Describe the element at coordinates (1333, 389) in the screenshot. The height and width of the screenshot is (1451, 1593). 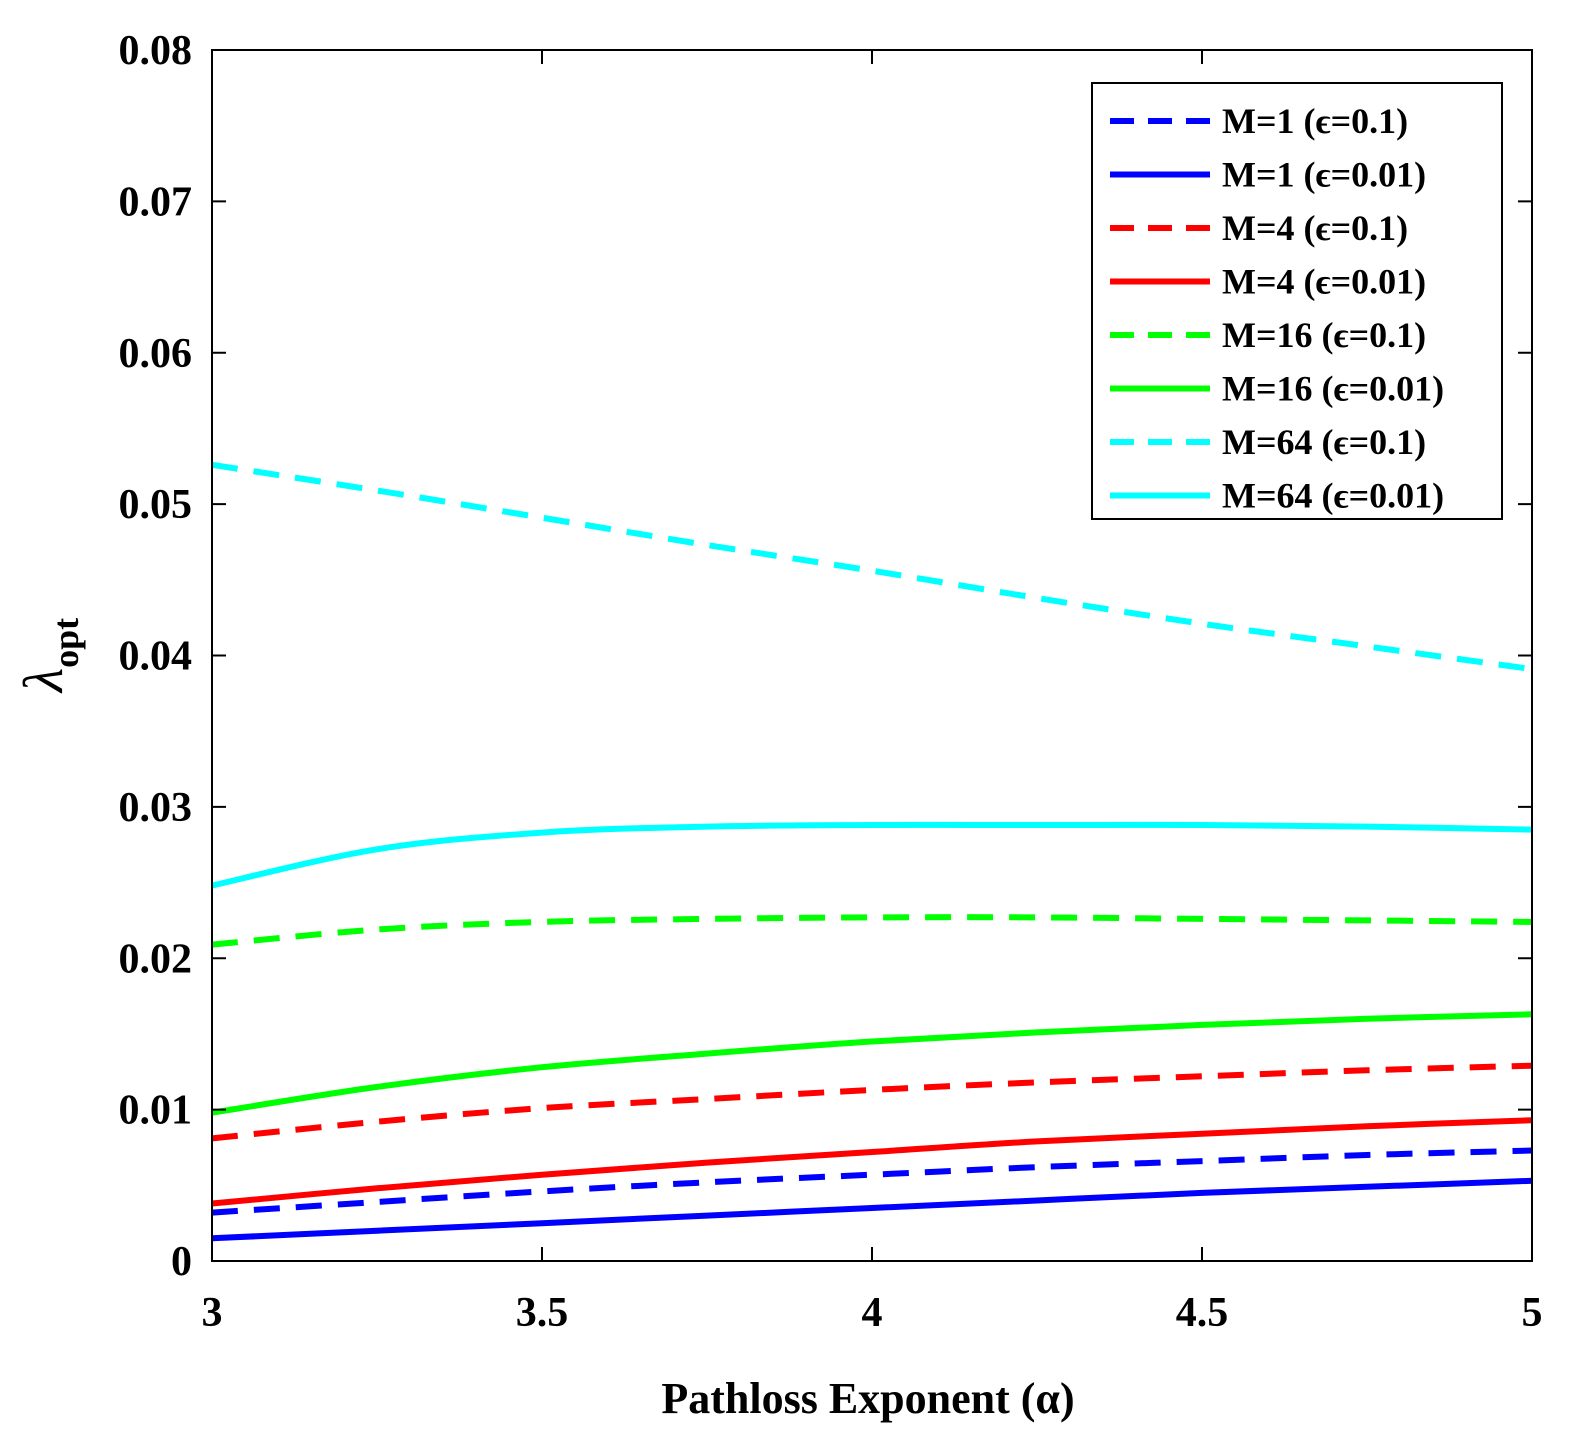
I see `legend-label: M=16 (ϵ=0.01)` at that location.